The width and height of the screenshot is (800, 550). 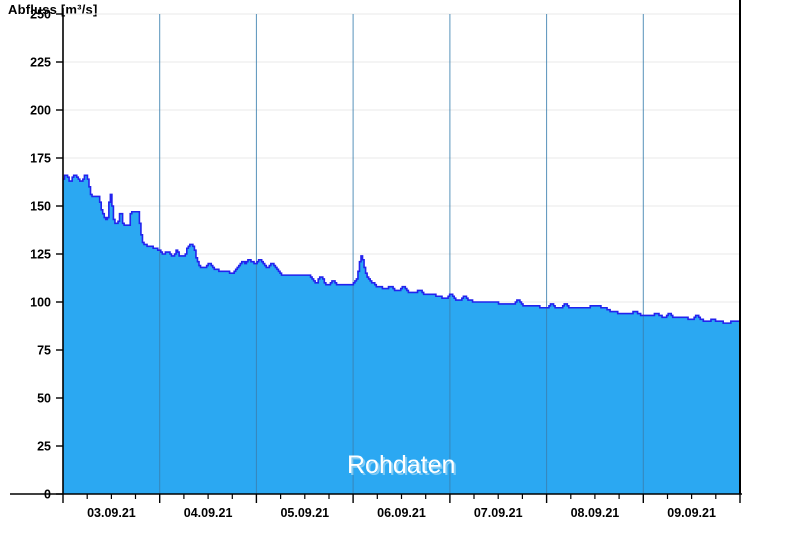 I want to click on y-tick-label: 125, so click(x=40, y=255).